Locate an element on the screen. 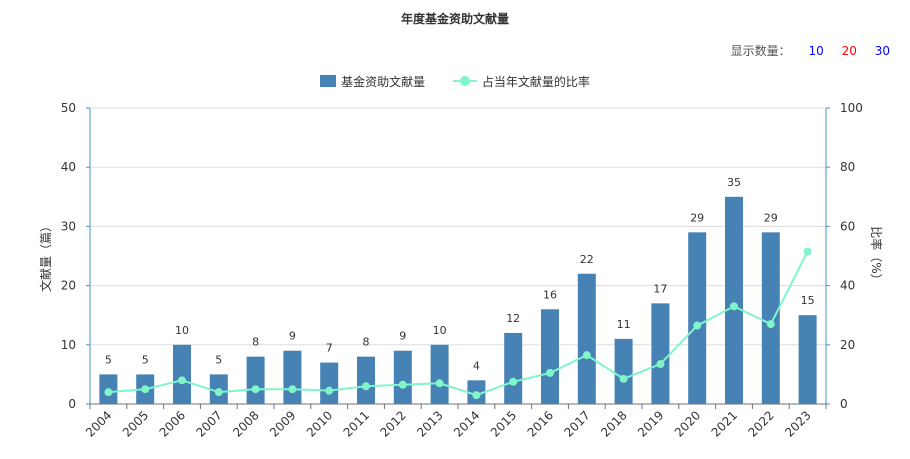 The image size is (910, 459). x-tick-label: 2021 is located at coordinates (724, 423).